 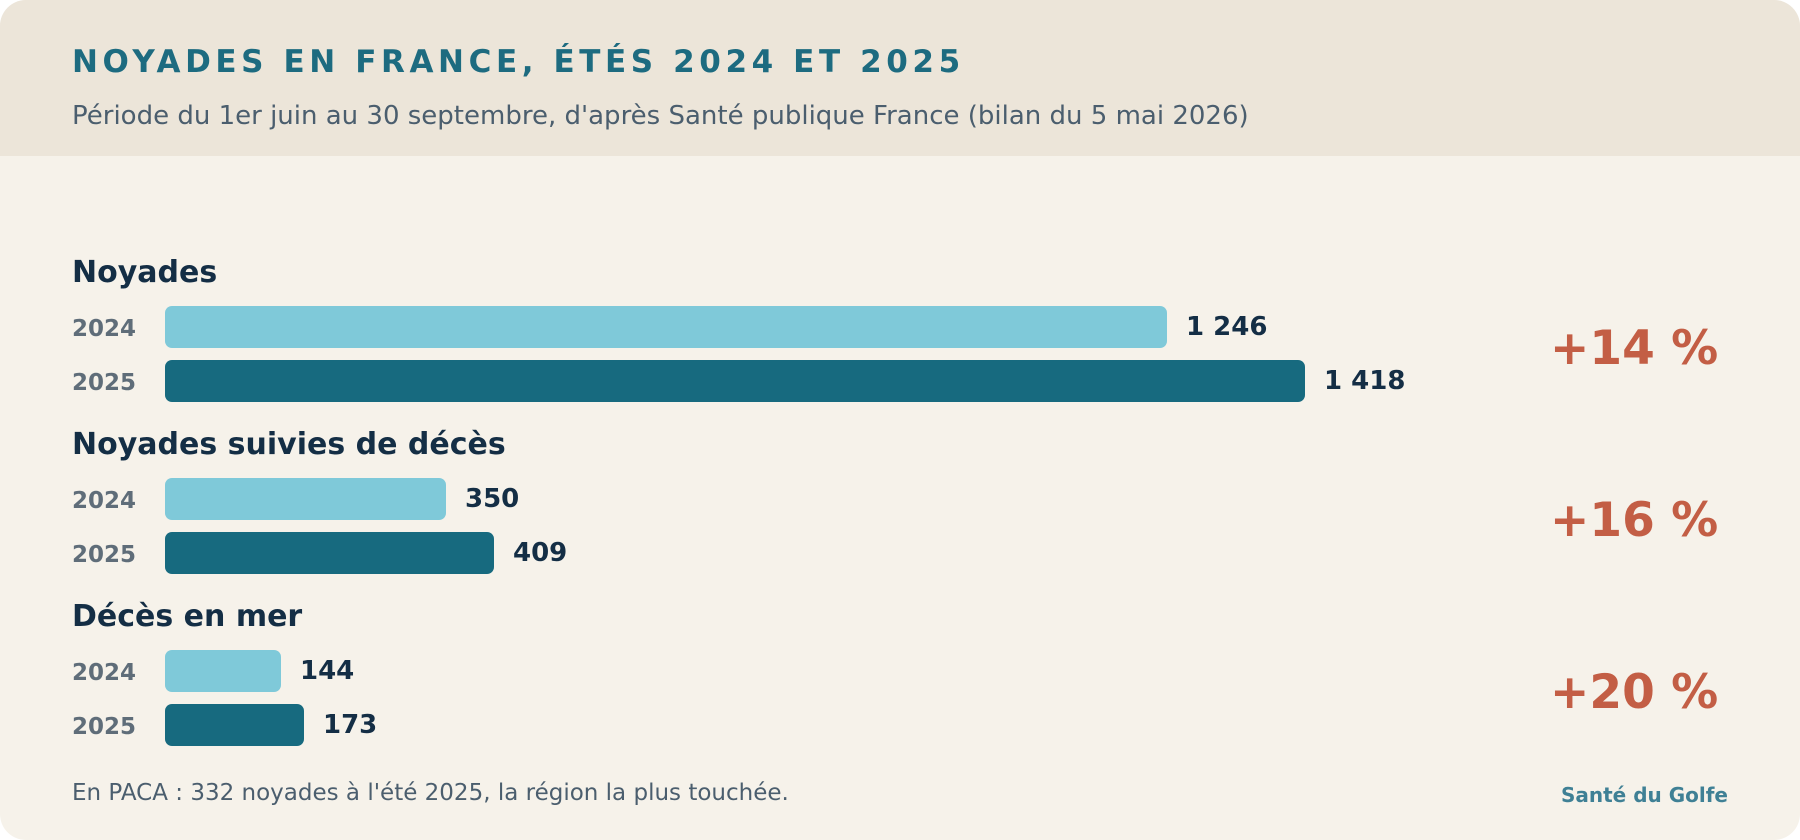 I want to click on change-percent: +16 %, so click(x=1634, y=520).